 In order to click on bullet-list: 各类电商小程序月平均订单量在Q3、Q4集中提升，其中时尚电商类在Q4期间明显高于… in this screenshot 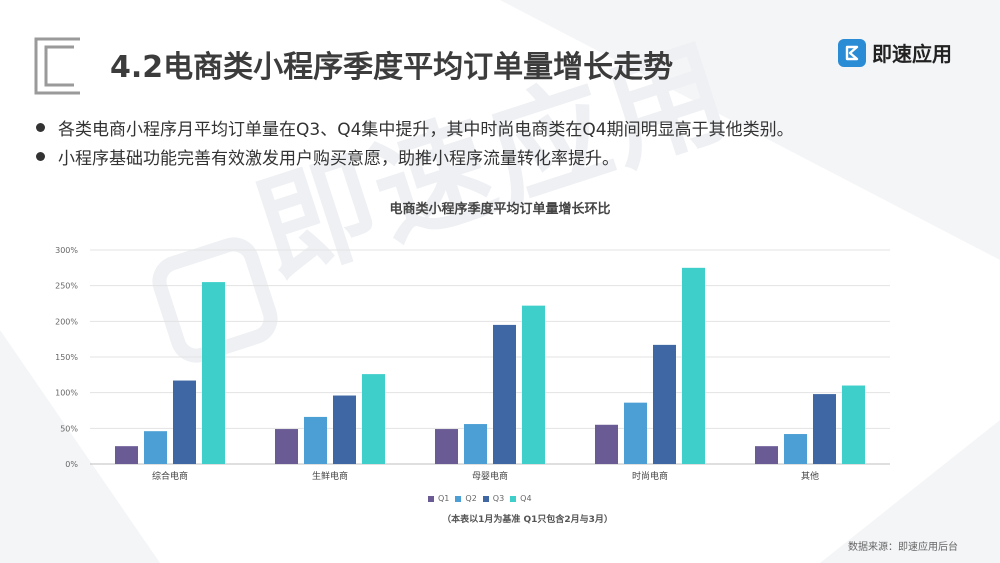, I will do `click(415, 142)`.